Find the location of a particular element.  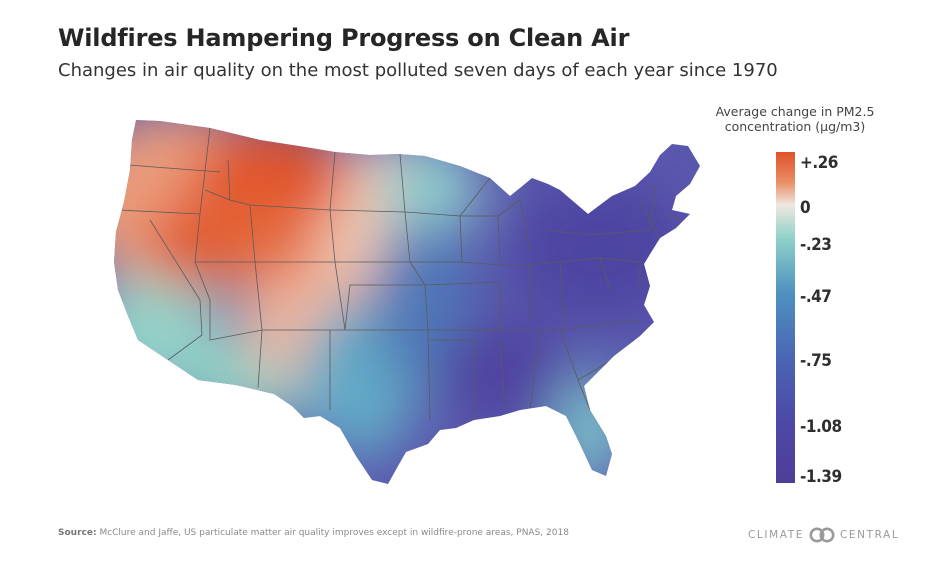

climate-central-logo: CLIMATE CENTRAL is located at coordinates (823, 535).